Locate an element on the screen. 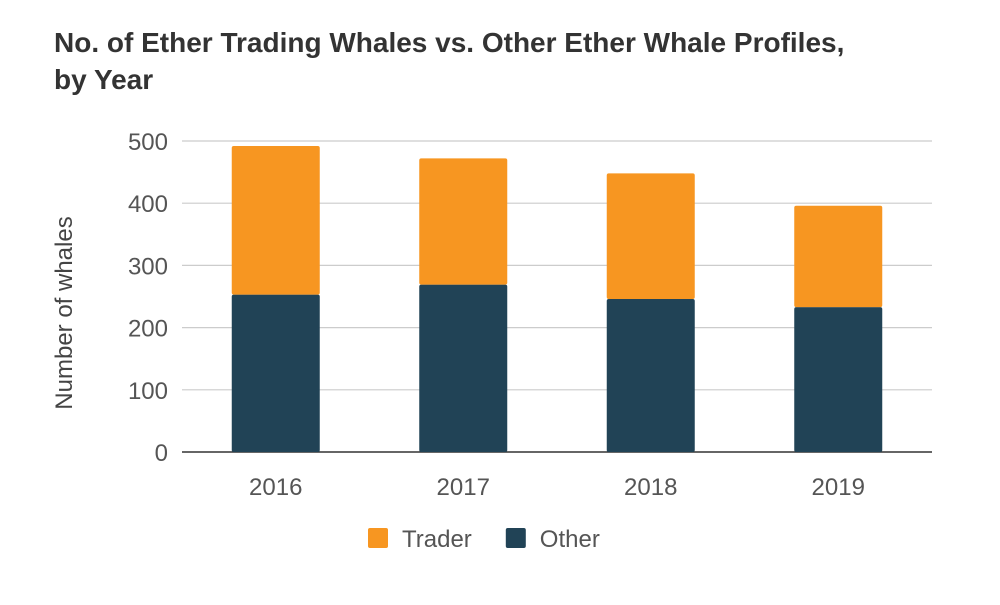 The height and width of the screenshot is (605, 1000). bar-other-2017 is located at coordinates (463, 368).